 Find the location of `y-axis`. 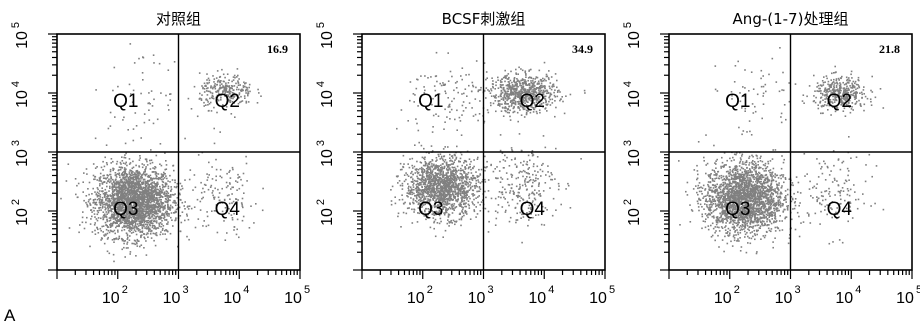

y-axis is located at coordinates (52, 152).